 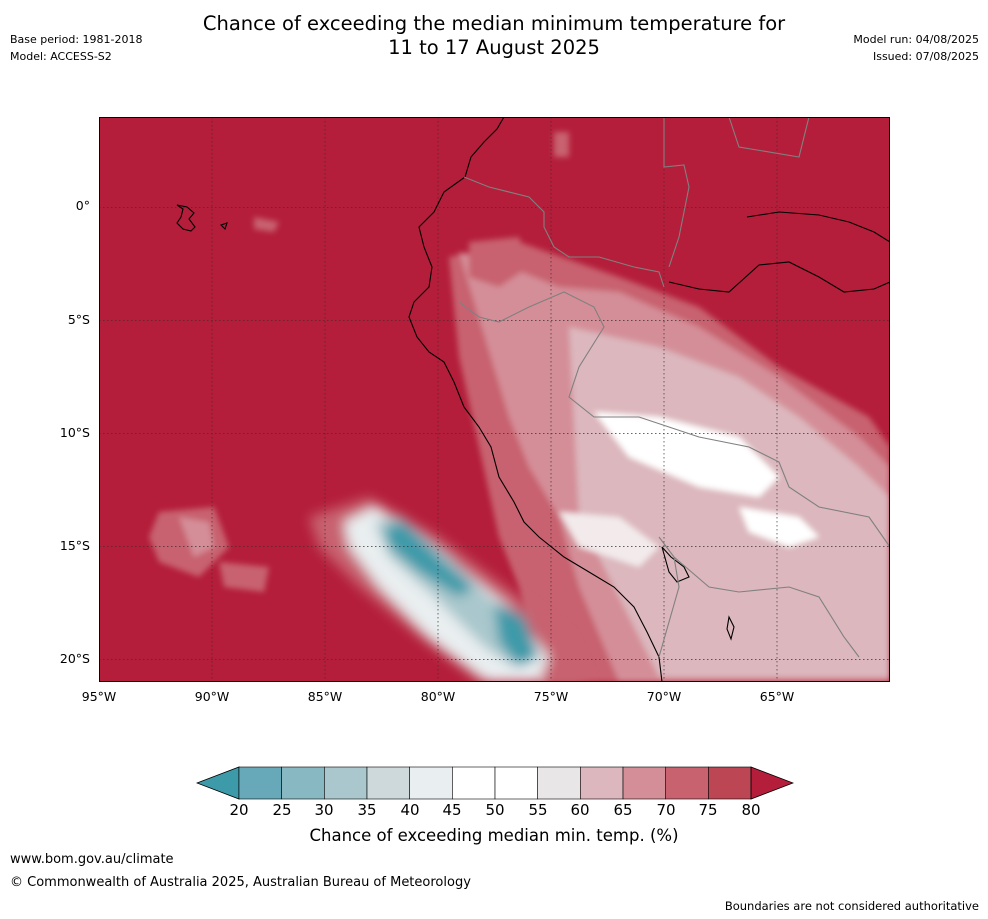 I want to click on colorbar-label: 20, so click(x=239, y=810).